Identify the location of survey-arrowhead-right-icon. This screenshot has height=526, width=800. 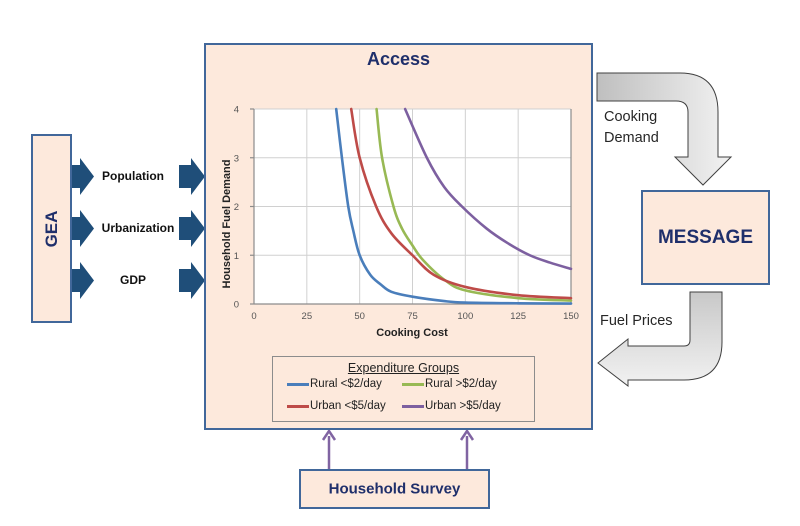
(467, 434).